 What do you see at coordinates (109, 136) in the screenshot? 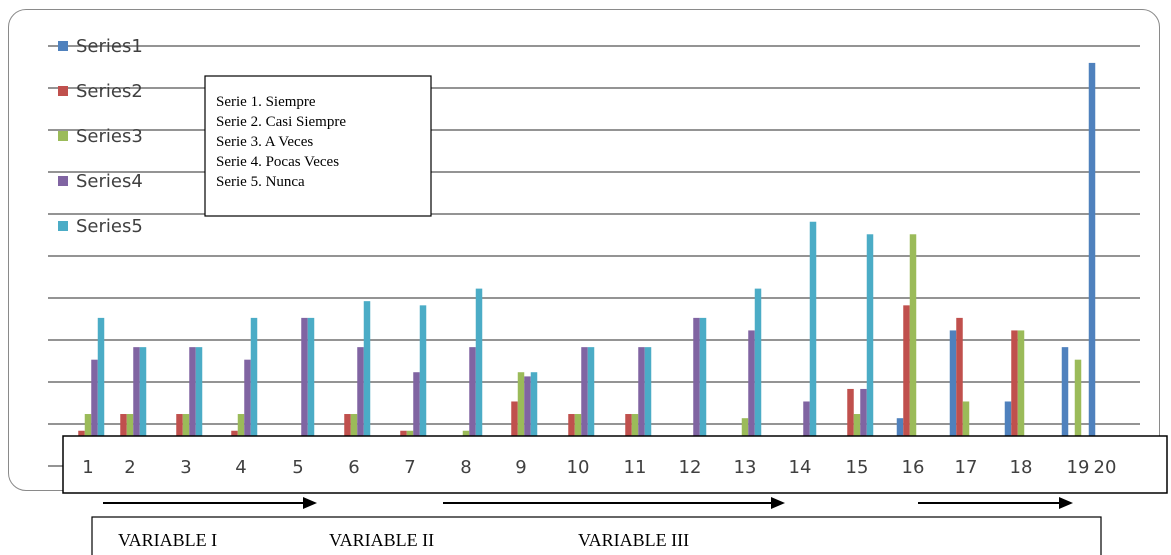
I see `legend-label-series3: Series3` at bounding box center [109, 136].